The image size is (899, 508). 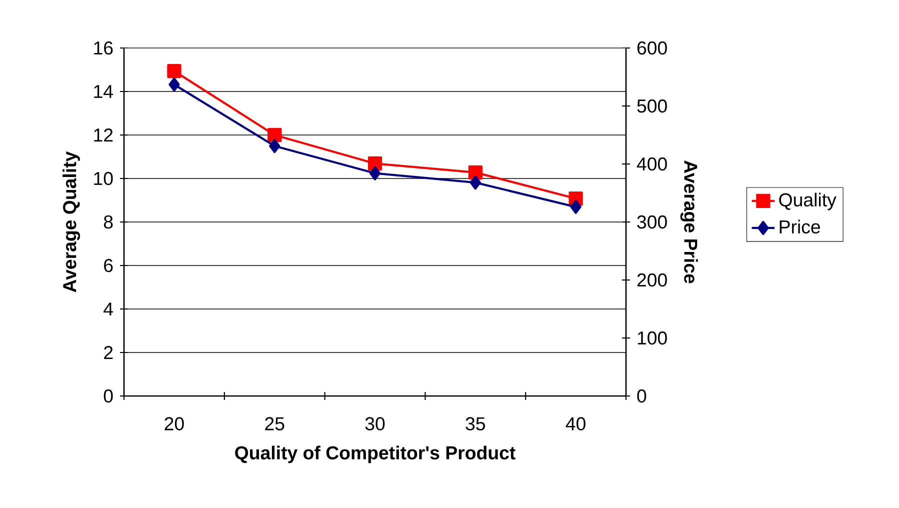 What do you see at coordinates (576, 423) in the screenshot?
I see `x-tick-label: 40` at bounding box center [576, 423].